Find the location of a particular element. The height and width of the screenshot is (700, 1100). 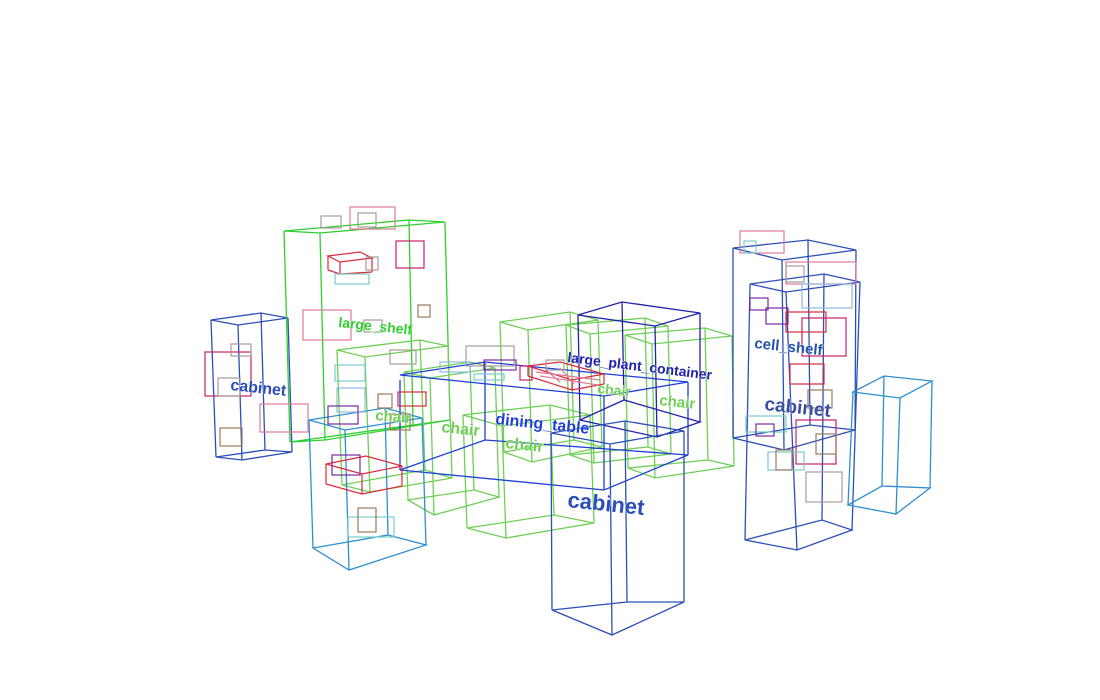

box-chair-left is located at coordinates (394, 416).